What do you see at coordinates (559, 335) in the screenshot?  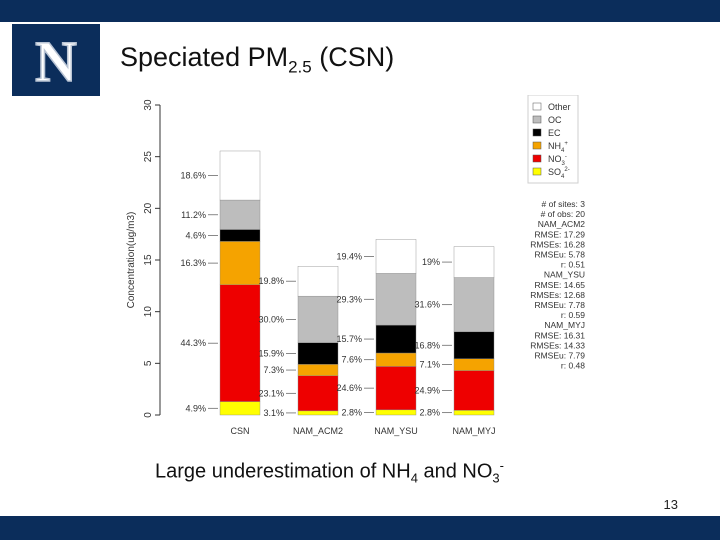 I see `stats-text-line: RMSE: 16.31` at bounding box center [559, 335].